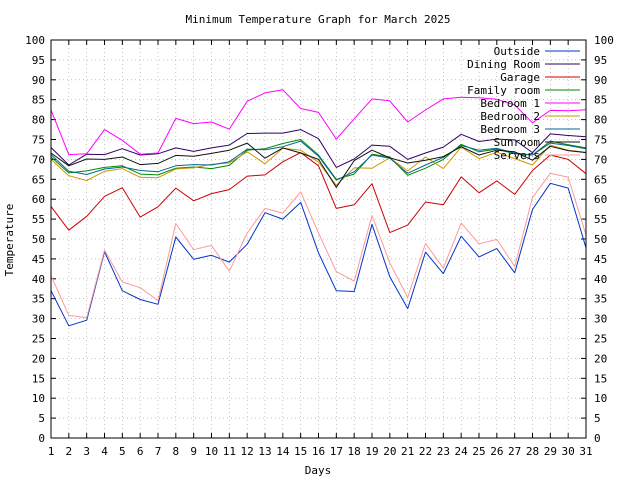 This screenshot has width=640, height=480. Describe the element at coordinates (158, 451) in the screenshot. I see `x-tick-label: 7` at that location.